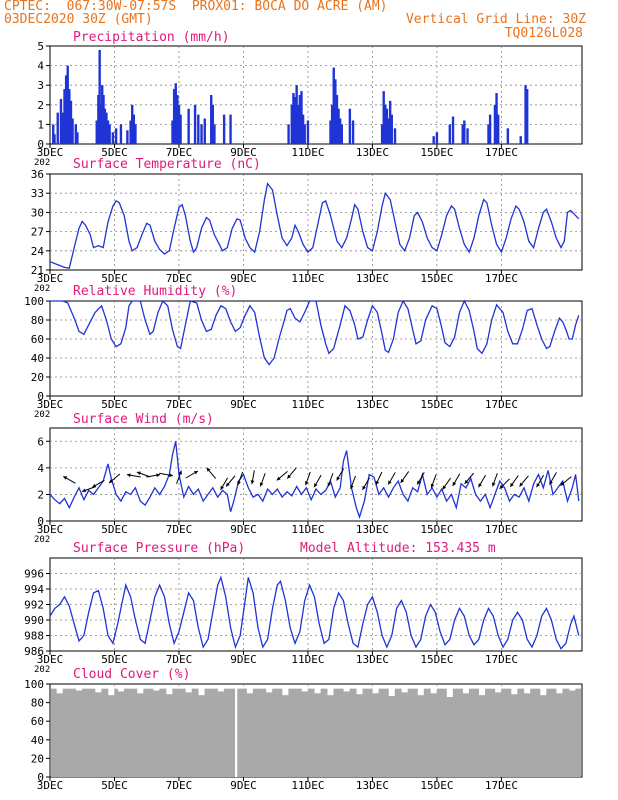 The width and height of the screenshot is (618, 800). Describe the element at coordinates (78, 19) in the screenshot. I see `header-date: 03DEC2020 30Z (GMT)` at that location.